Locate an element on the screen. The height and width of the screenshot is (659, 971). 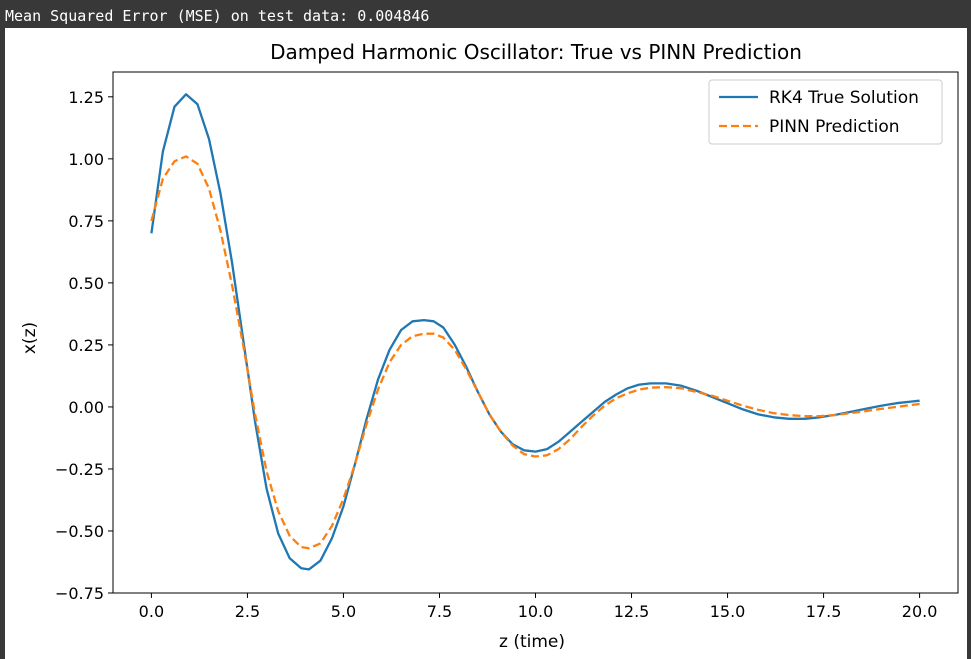
legend-label-pinn: PINN Prediction is located at coordinates (834, 127).